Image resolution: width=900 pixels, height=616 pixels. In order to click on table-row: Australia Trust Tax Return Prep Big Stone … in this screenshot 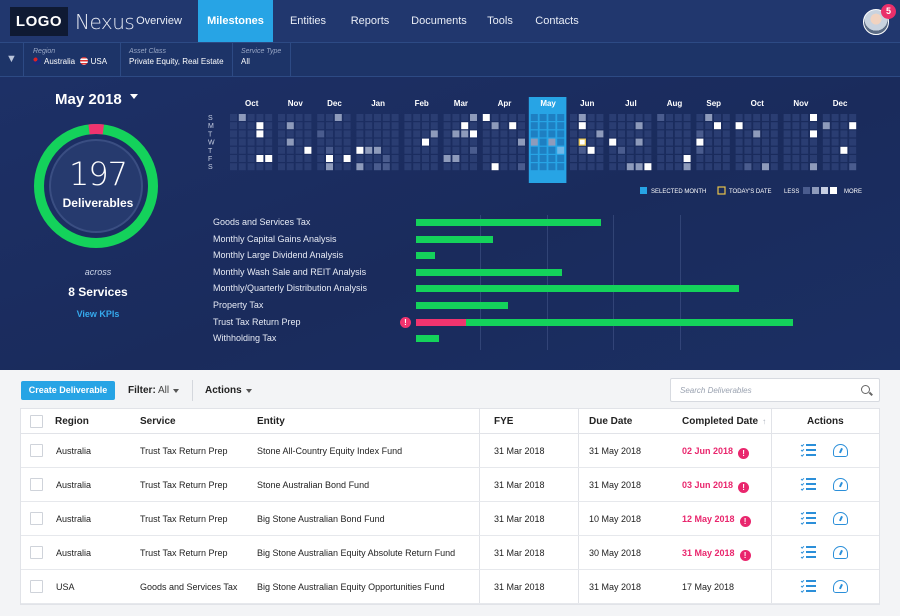, I will do `click(450, 553)`.